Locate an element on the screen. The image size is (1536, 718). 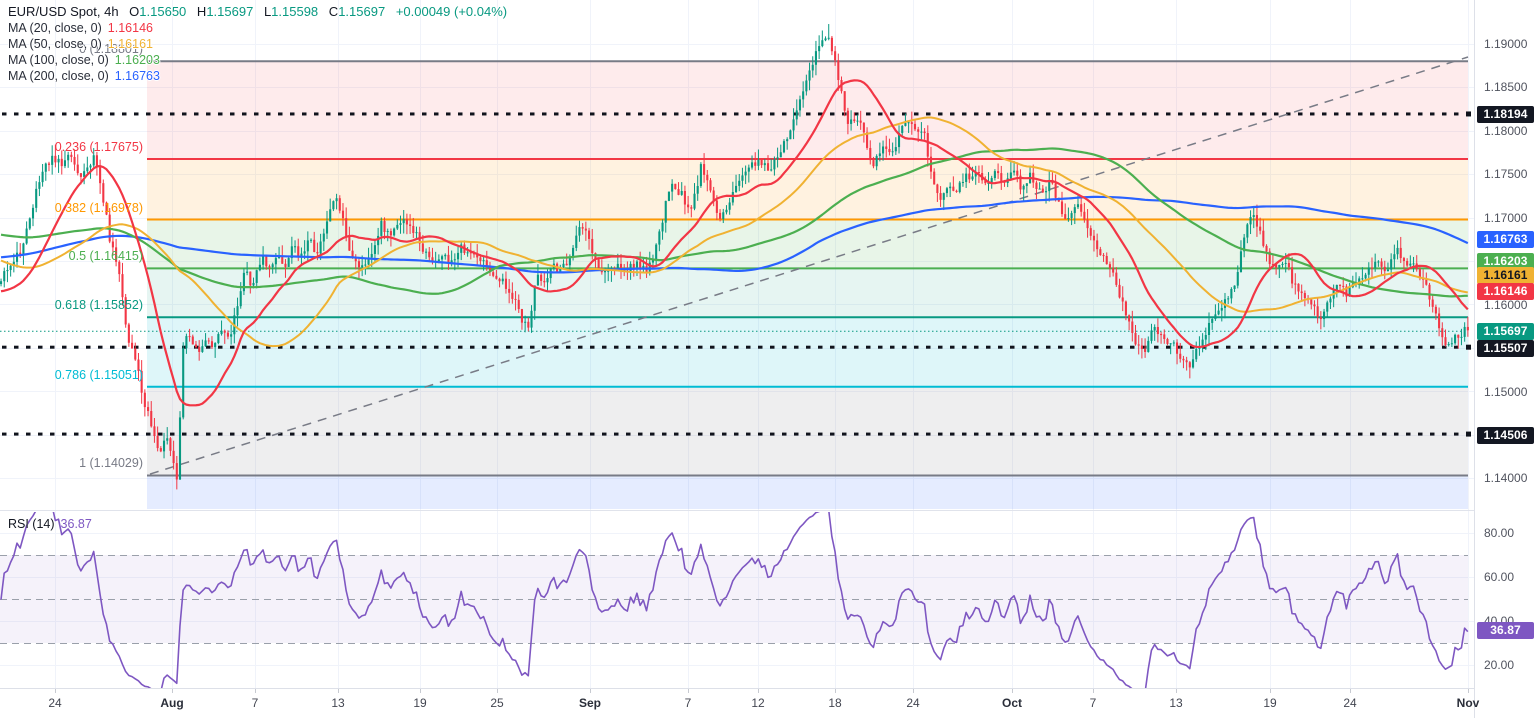
price-badge: 1.14506 is located at coordinates (1505, 435).